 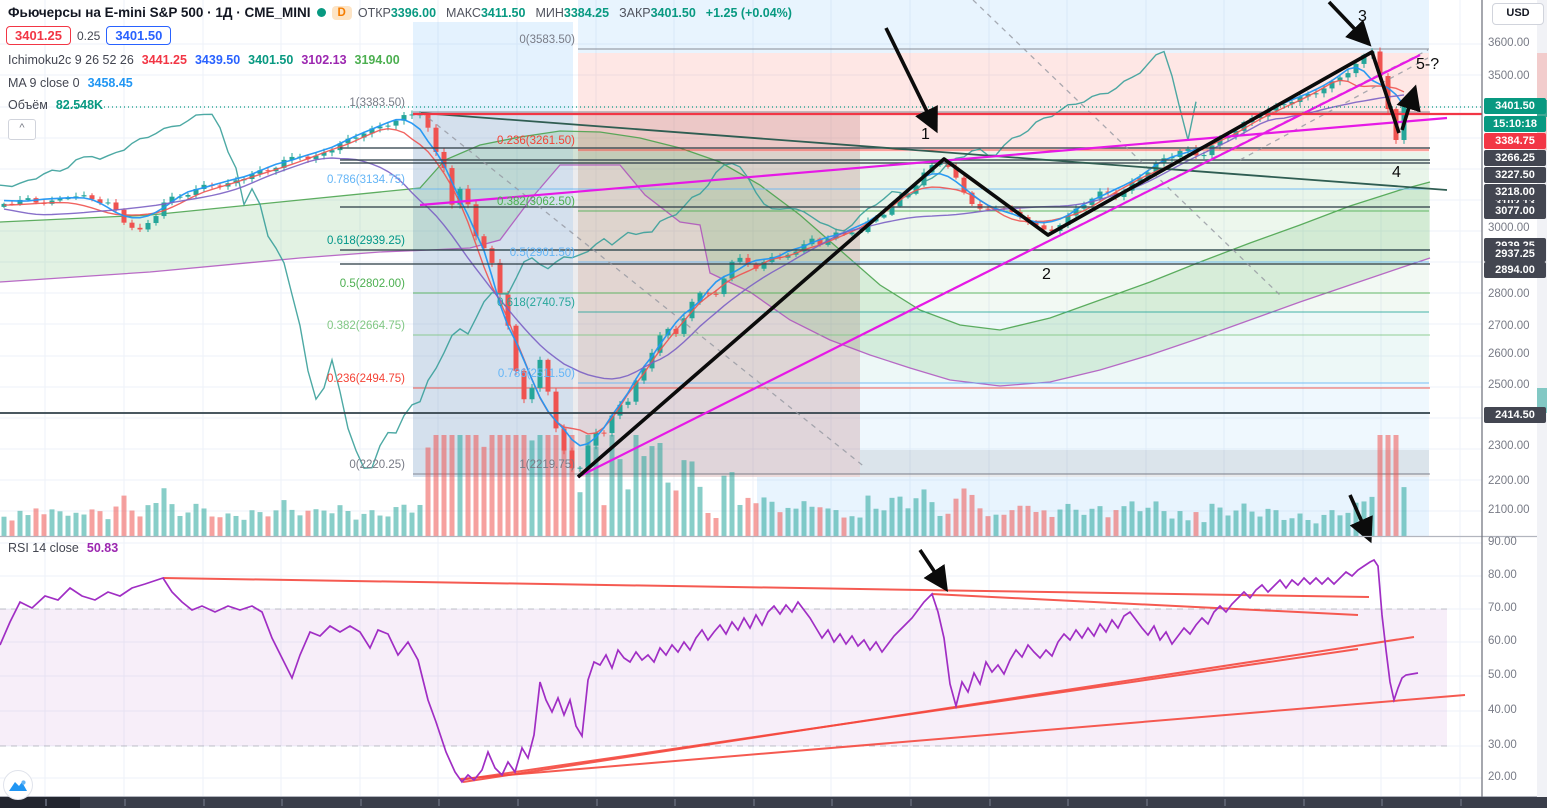 What do you see at coordinates (773, 802) in the screenshot?
I see `time-axis` at bounding box center [773, 802].